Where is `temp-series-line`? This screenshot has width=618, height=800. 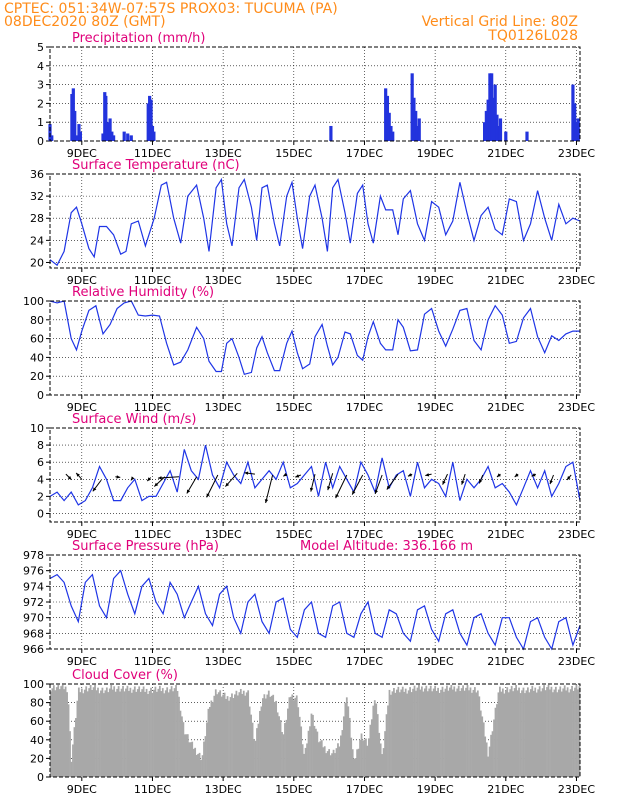
temp-series-line is located at coordinates (315, 222).